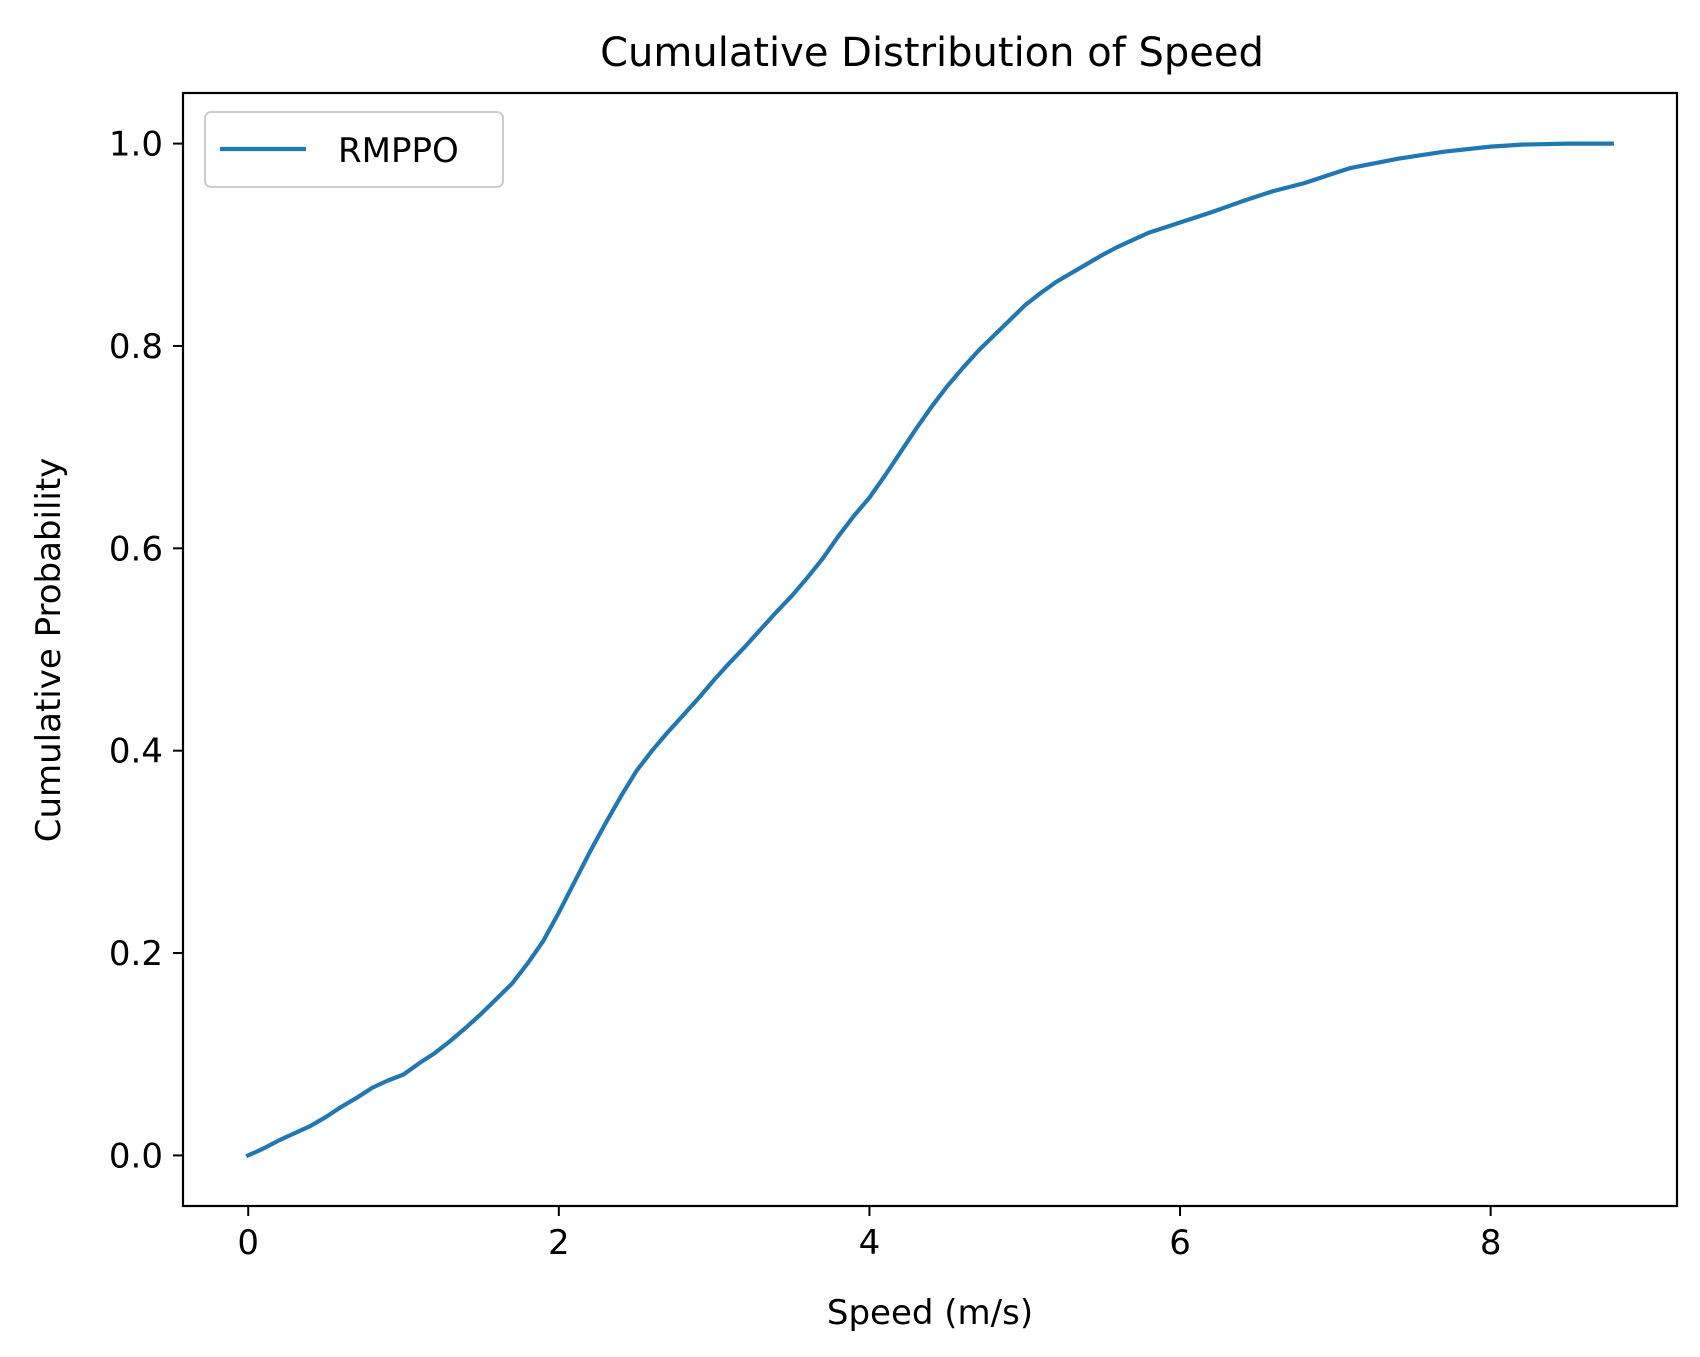  Describe the element at coordinates (136, 1156) in the screenshot. I see `y-tick-label: 0.0` at that location.